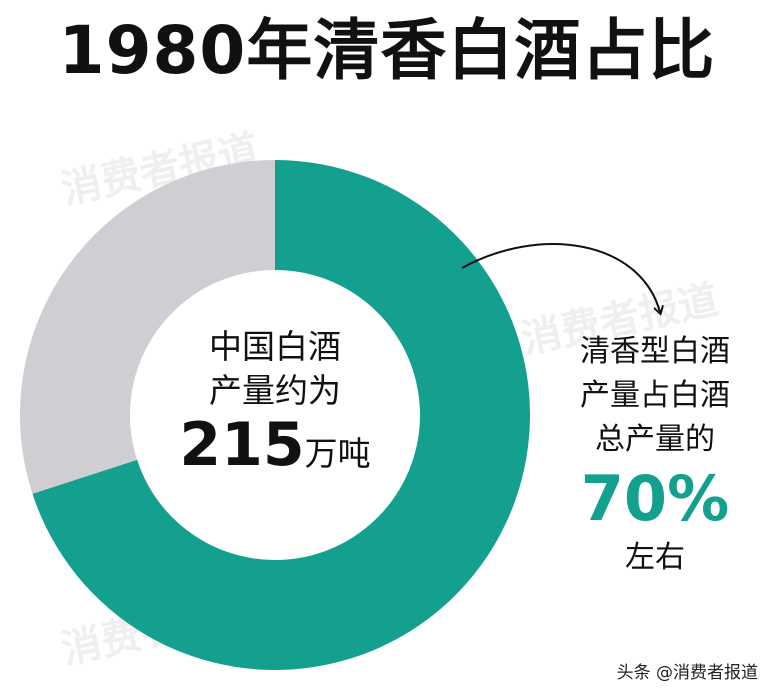 This screenshot has width=774, height=697. Describe the element at coordinates (655, 351) in the screenshot. I see `callout-line-1: 清香型白酒` at that location.